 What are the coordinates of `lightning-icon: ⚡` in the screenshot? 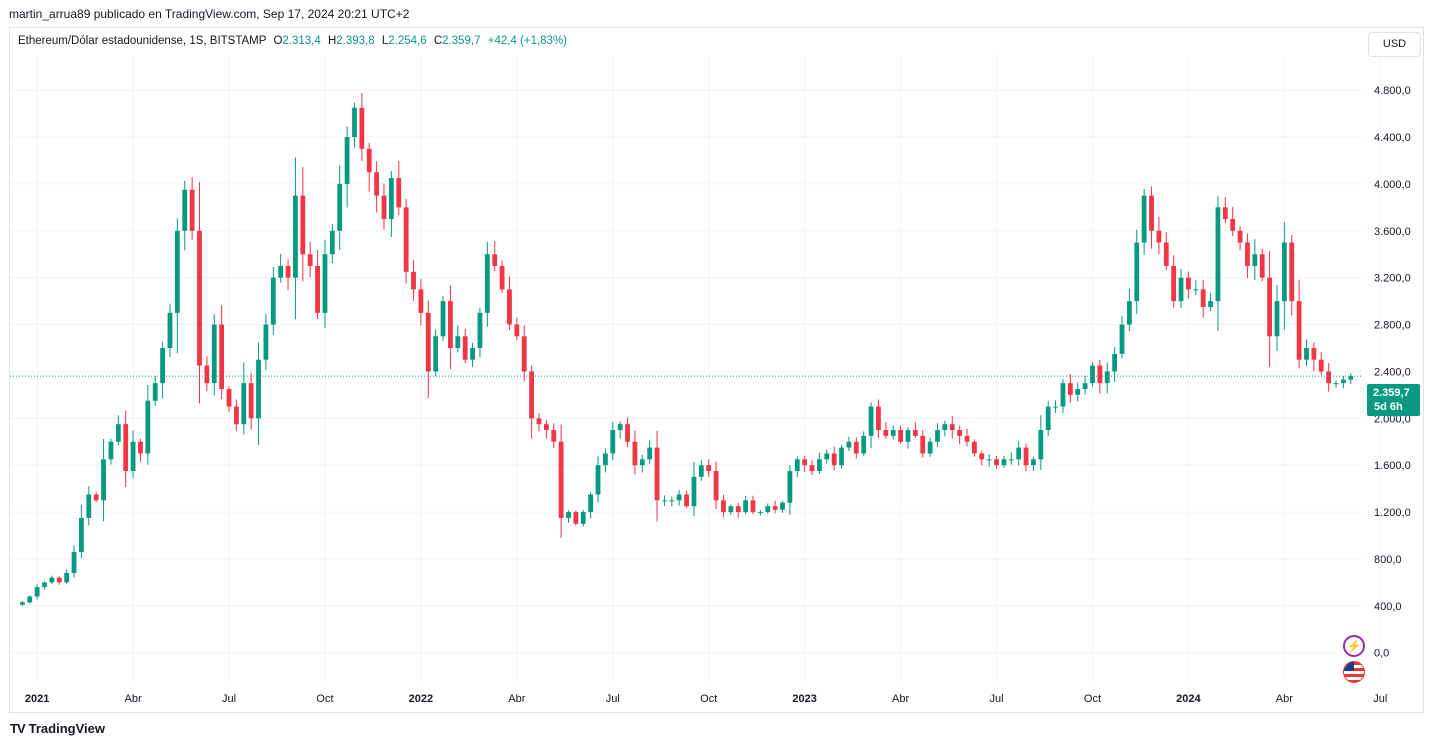 It's located at (1354, 646).